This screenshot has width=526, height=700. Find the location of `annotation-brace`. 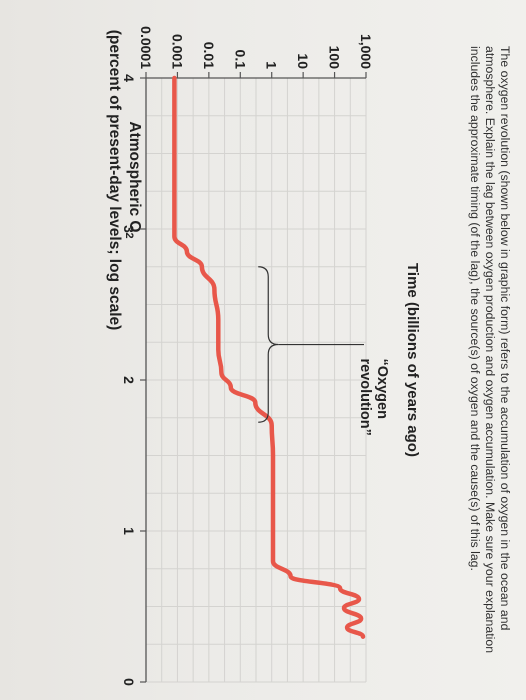

annotation-brace is located at coordinates (268, 344).